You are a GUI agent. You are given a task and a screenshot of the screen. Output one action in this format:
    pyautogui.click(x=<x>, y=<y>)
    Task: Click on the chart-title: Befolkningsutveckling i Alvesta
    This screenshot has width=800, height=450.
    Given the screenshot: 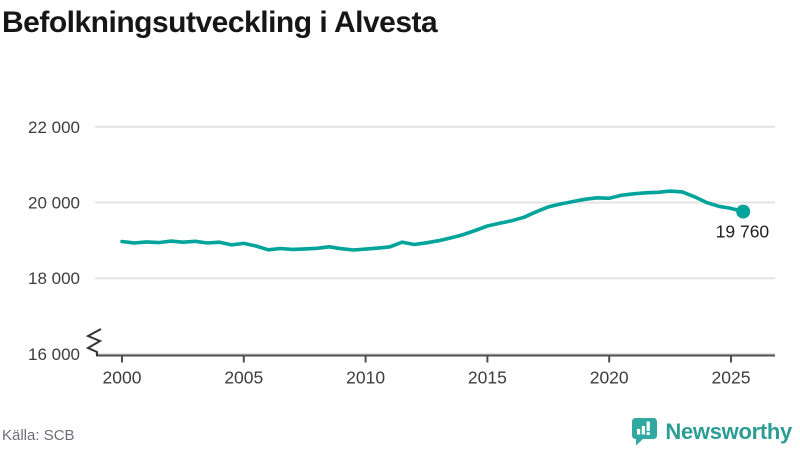 What is the action you would take?
    pyautogui.click(x=220, y=22)
    